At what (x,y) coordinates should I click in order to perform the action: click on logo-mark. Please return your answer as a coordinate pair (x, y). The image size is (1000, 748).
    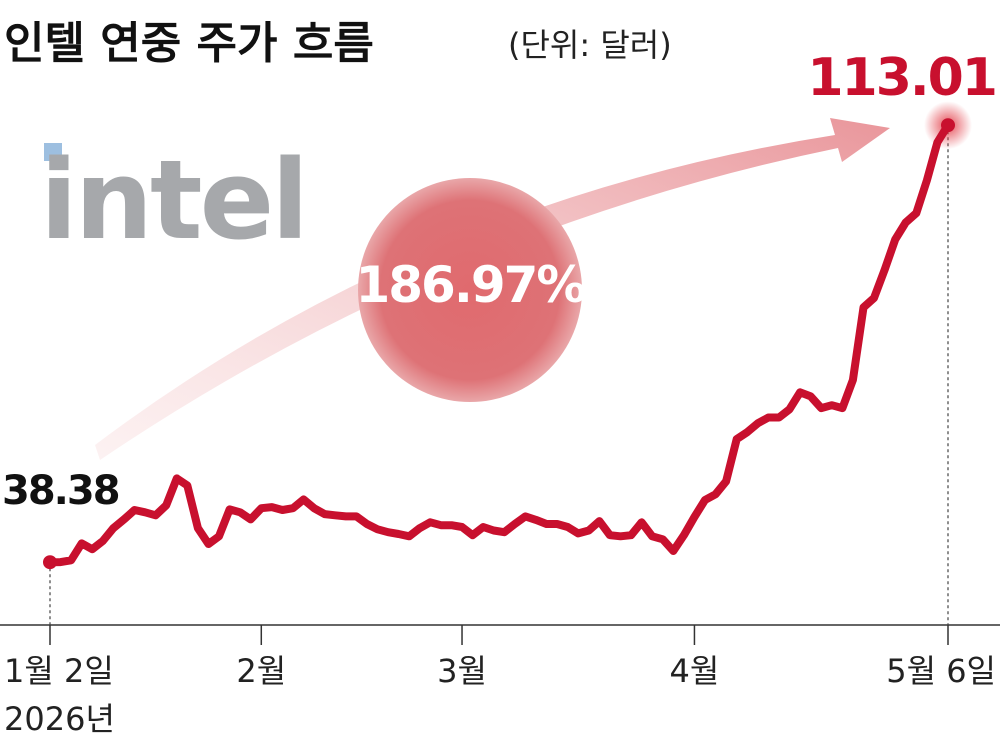
    Looking at the image, I should click on (53, 152).